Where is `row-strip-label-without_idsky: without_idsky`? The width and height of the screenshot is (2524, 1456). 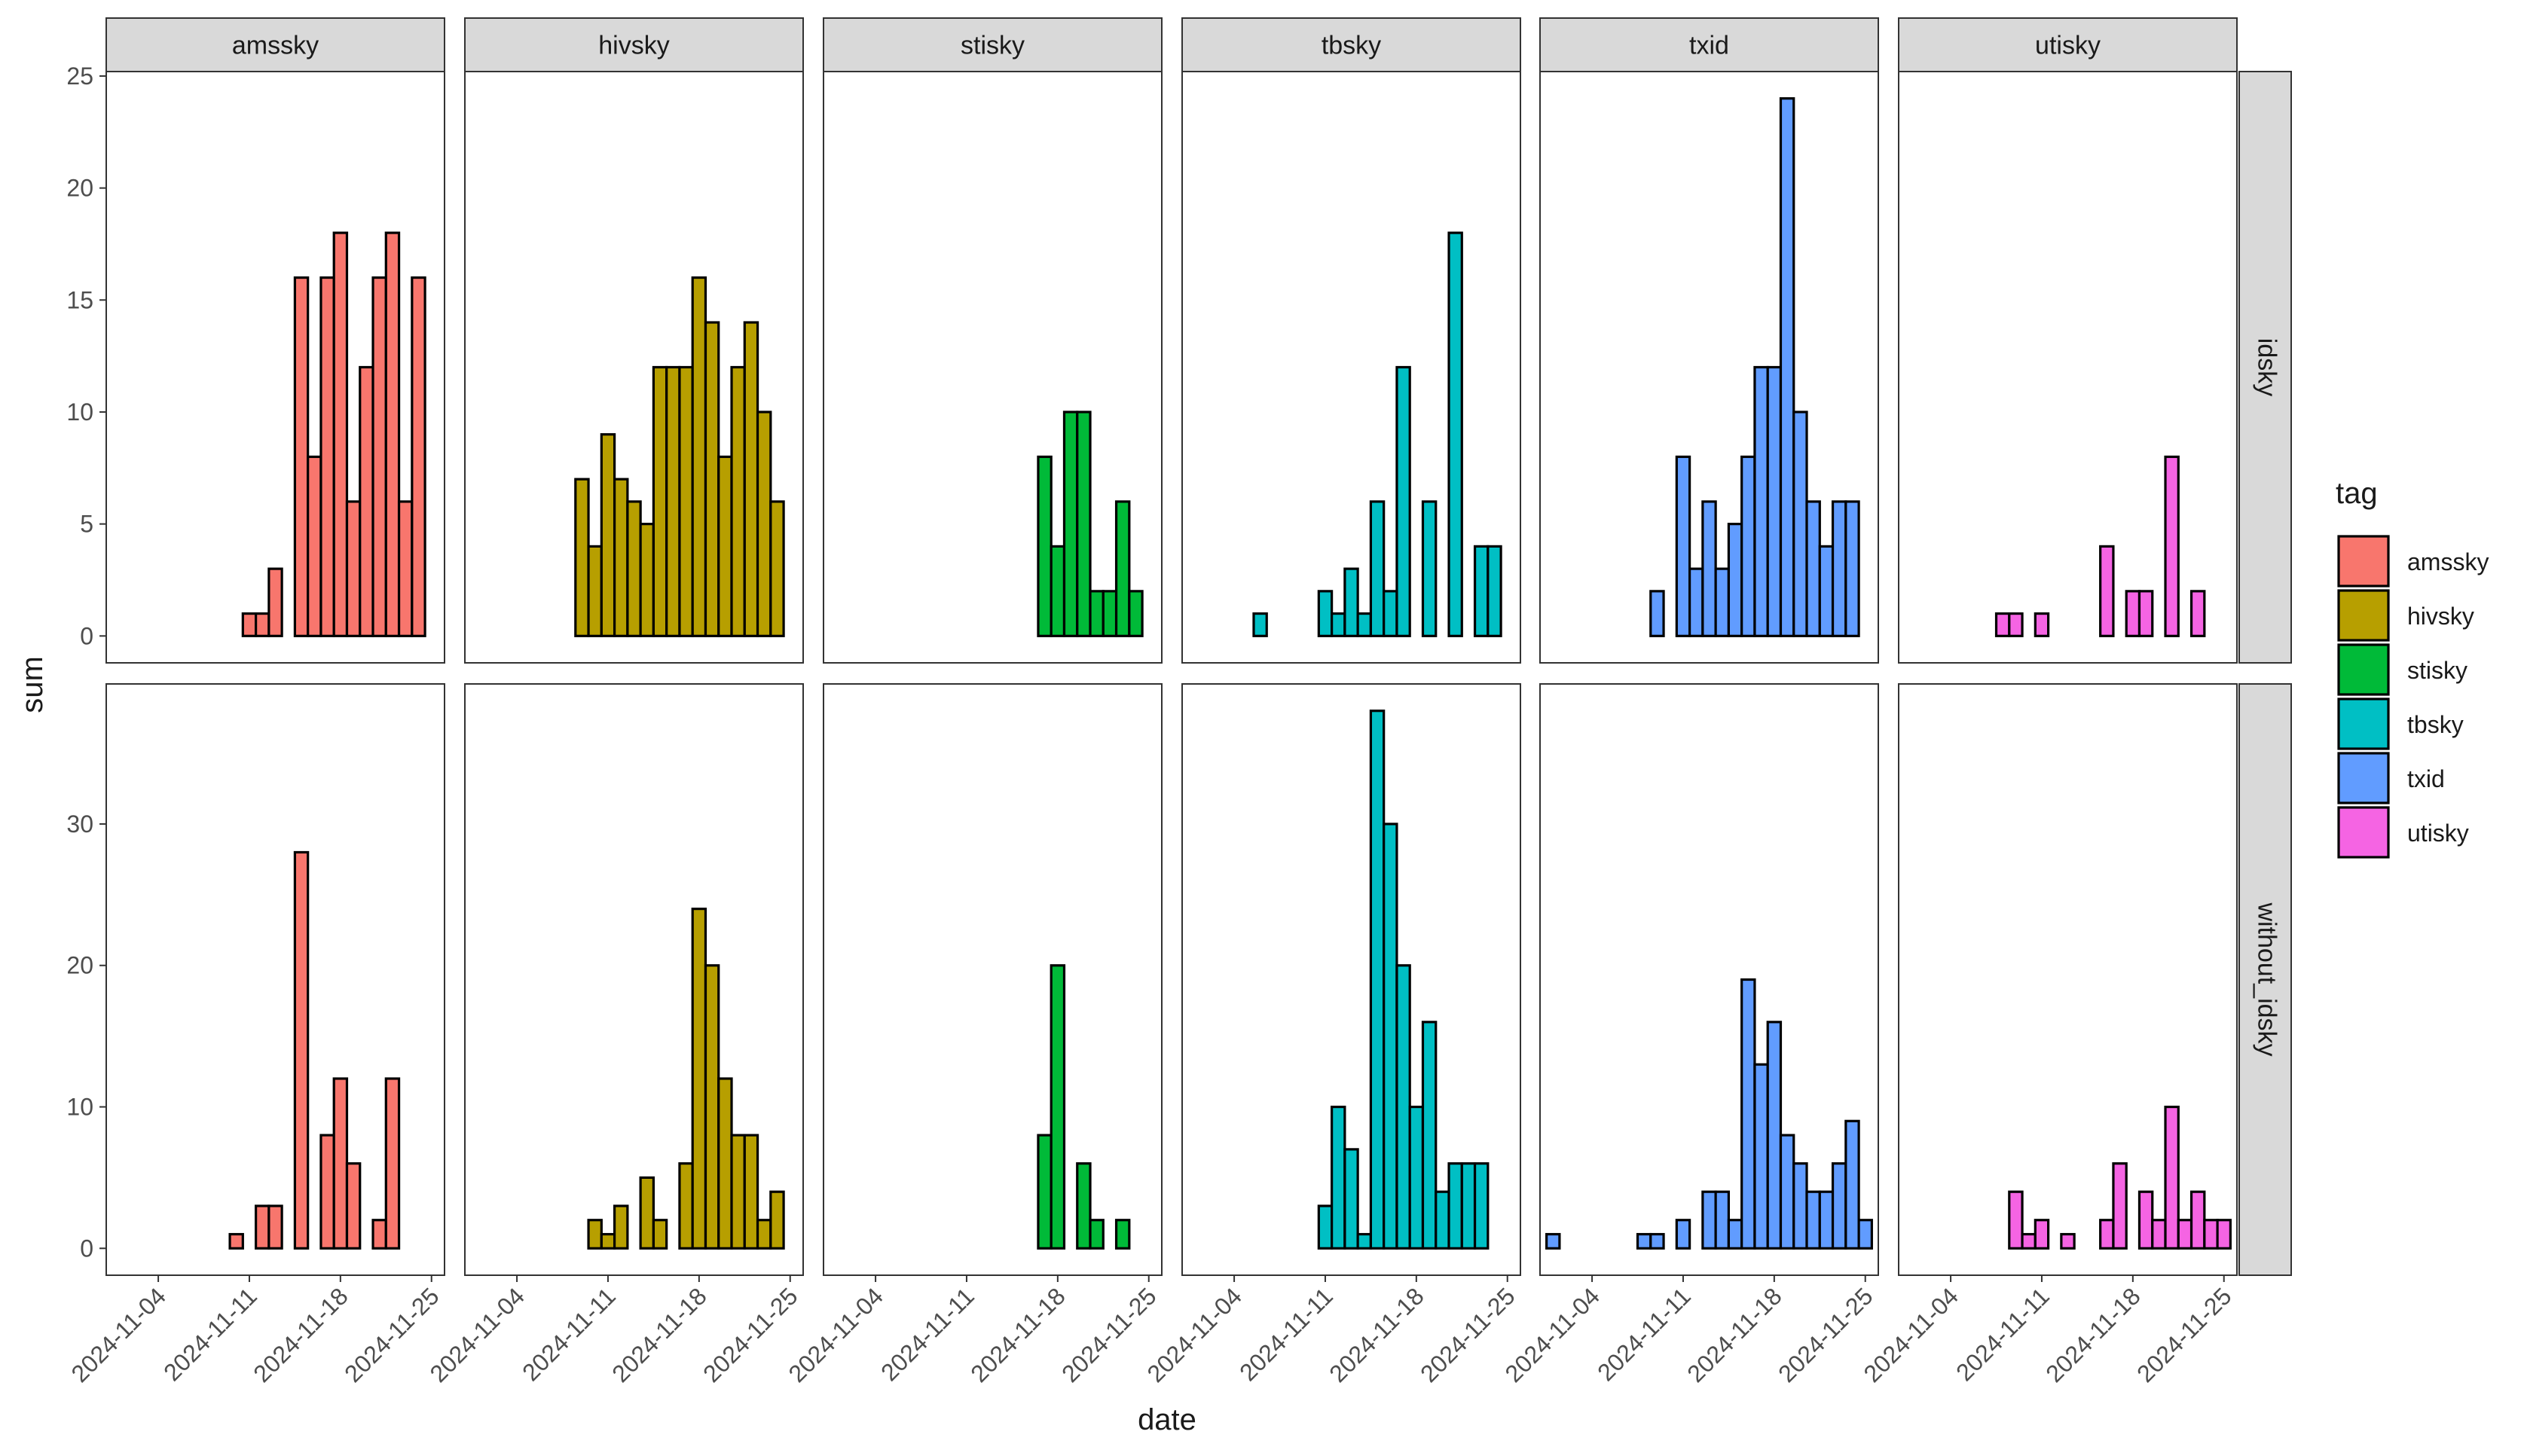 row-strip-label-without_idsky: without_idsky is located at coordinates (2267, 979).